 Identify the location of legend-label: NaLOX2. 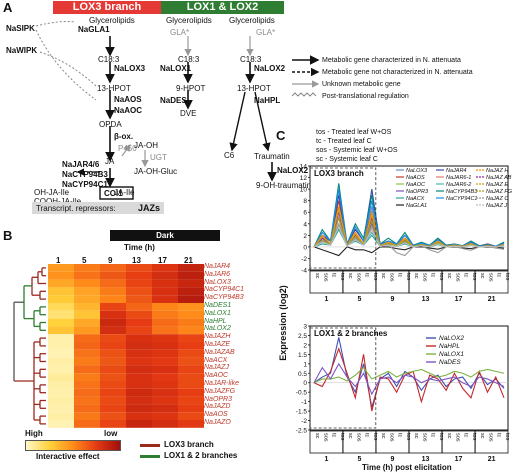
(451, 338).